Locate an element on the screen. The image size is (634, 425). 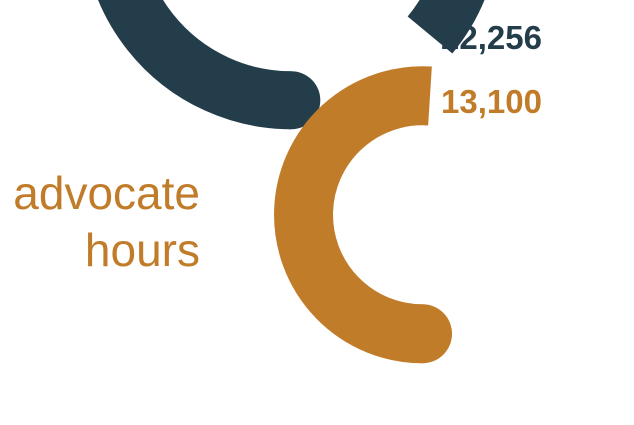
outer-value-label: 22,256 is located at coordinates (491, 37).